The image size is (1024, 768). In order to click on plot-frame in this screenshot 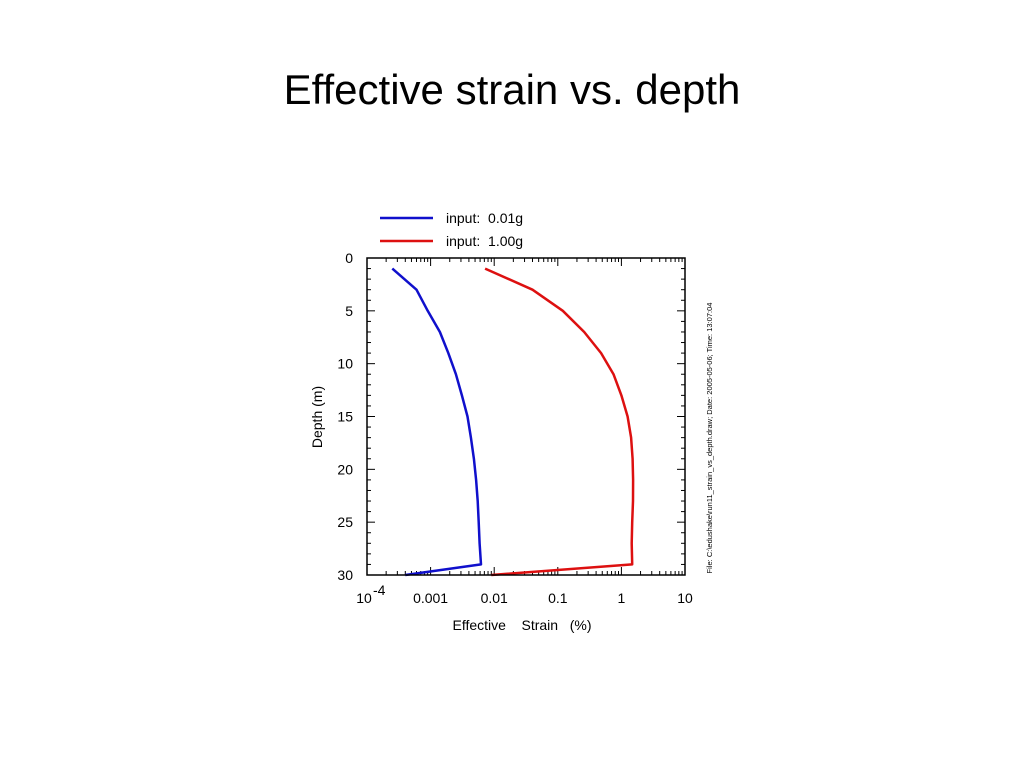, I will do `click(526, 416)`.